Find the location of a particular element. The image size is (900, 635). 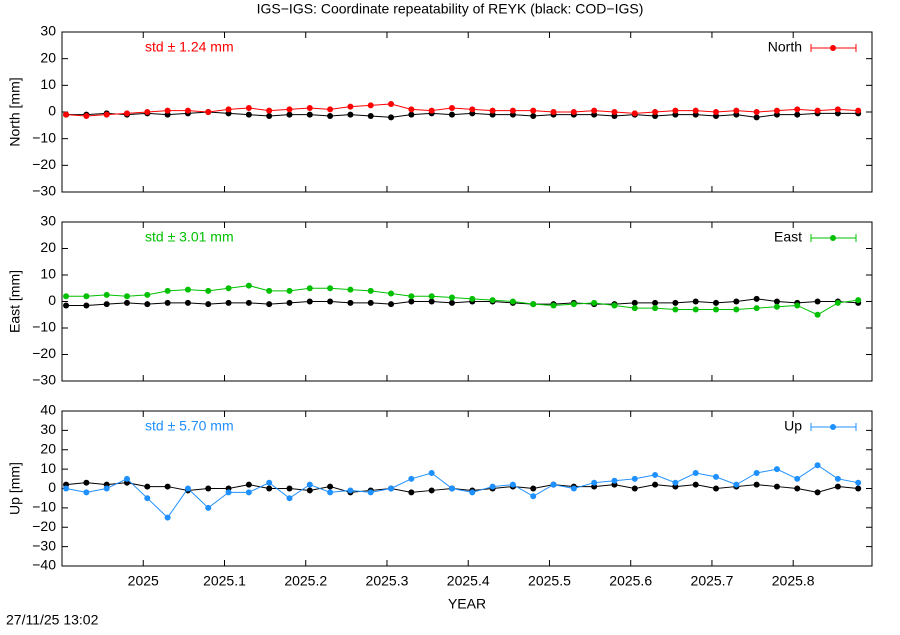

y-tick-label: 10 is located at coordinates (48, 468).